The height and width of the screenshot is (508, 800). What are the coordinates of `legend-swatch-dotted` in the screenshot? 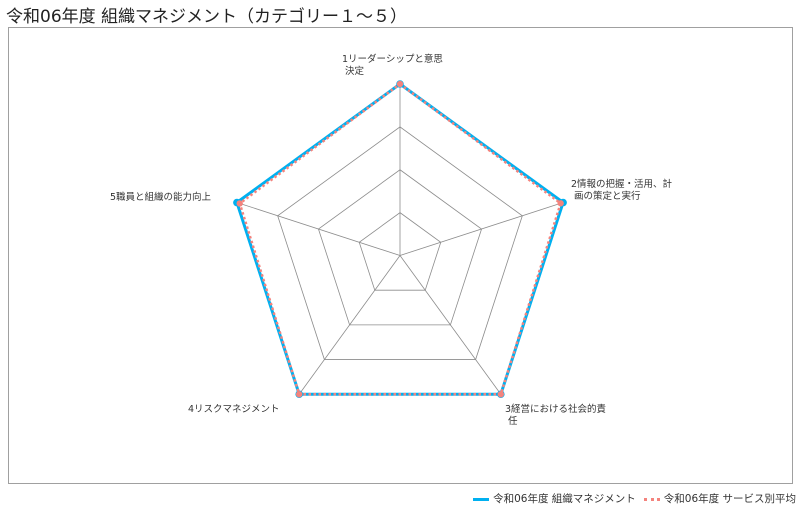 It's located at (651, 499).